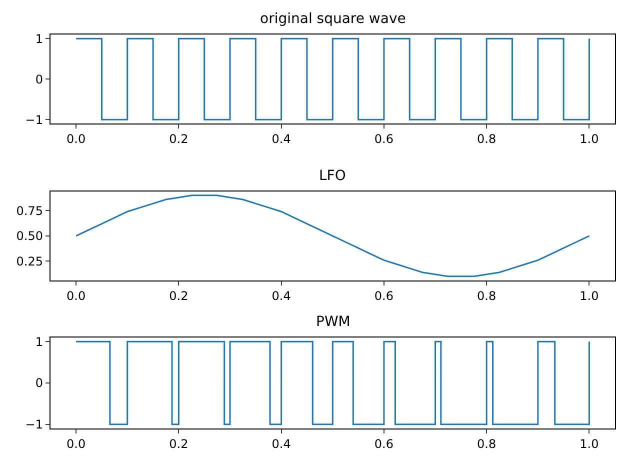 This screenshot has width=630, height=470. I want to click on y-tick-label: 0.75, so click(29, 211).